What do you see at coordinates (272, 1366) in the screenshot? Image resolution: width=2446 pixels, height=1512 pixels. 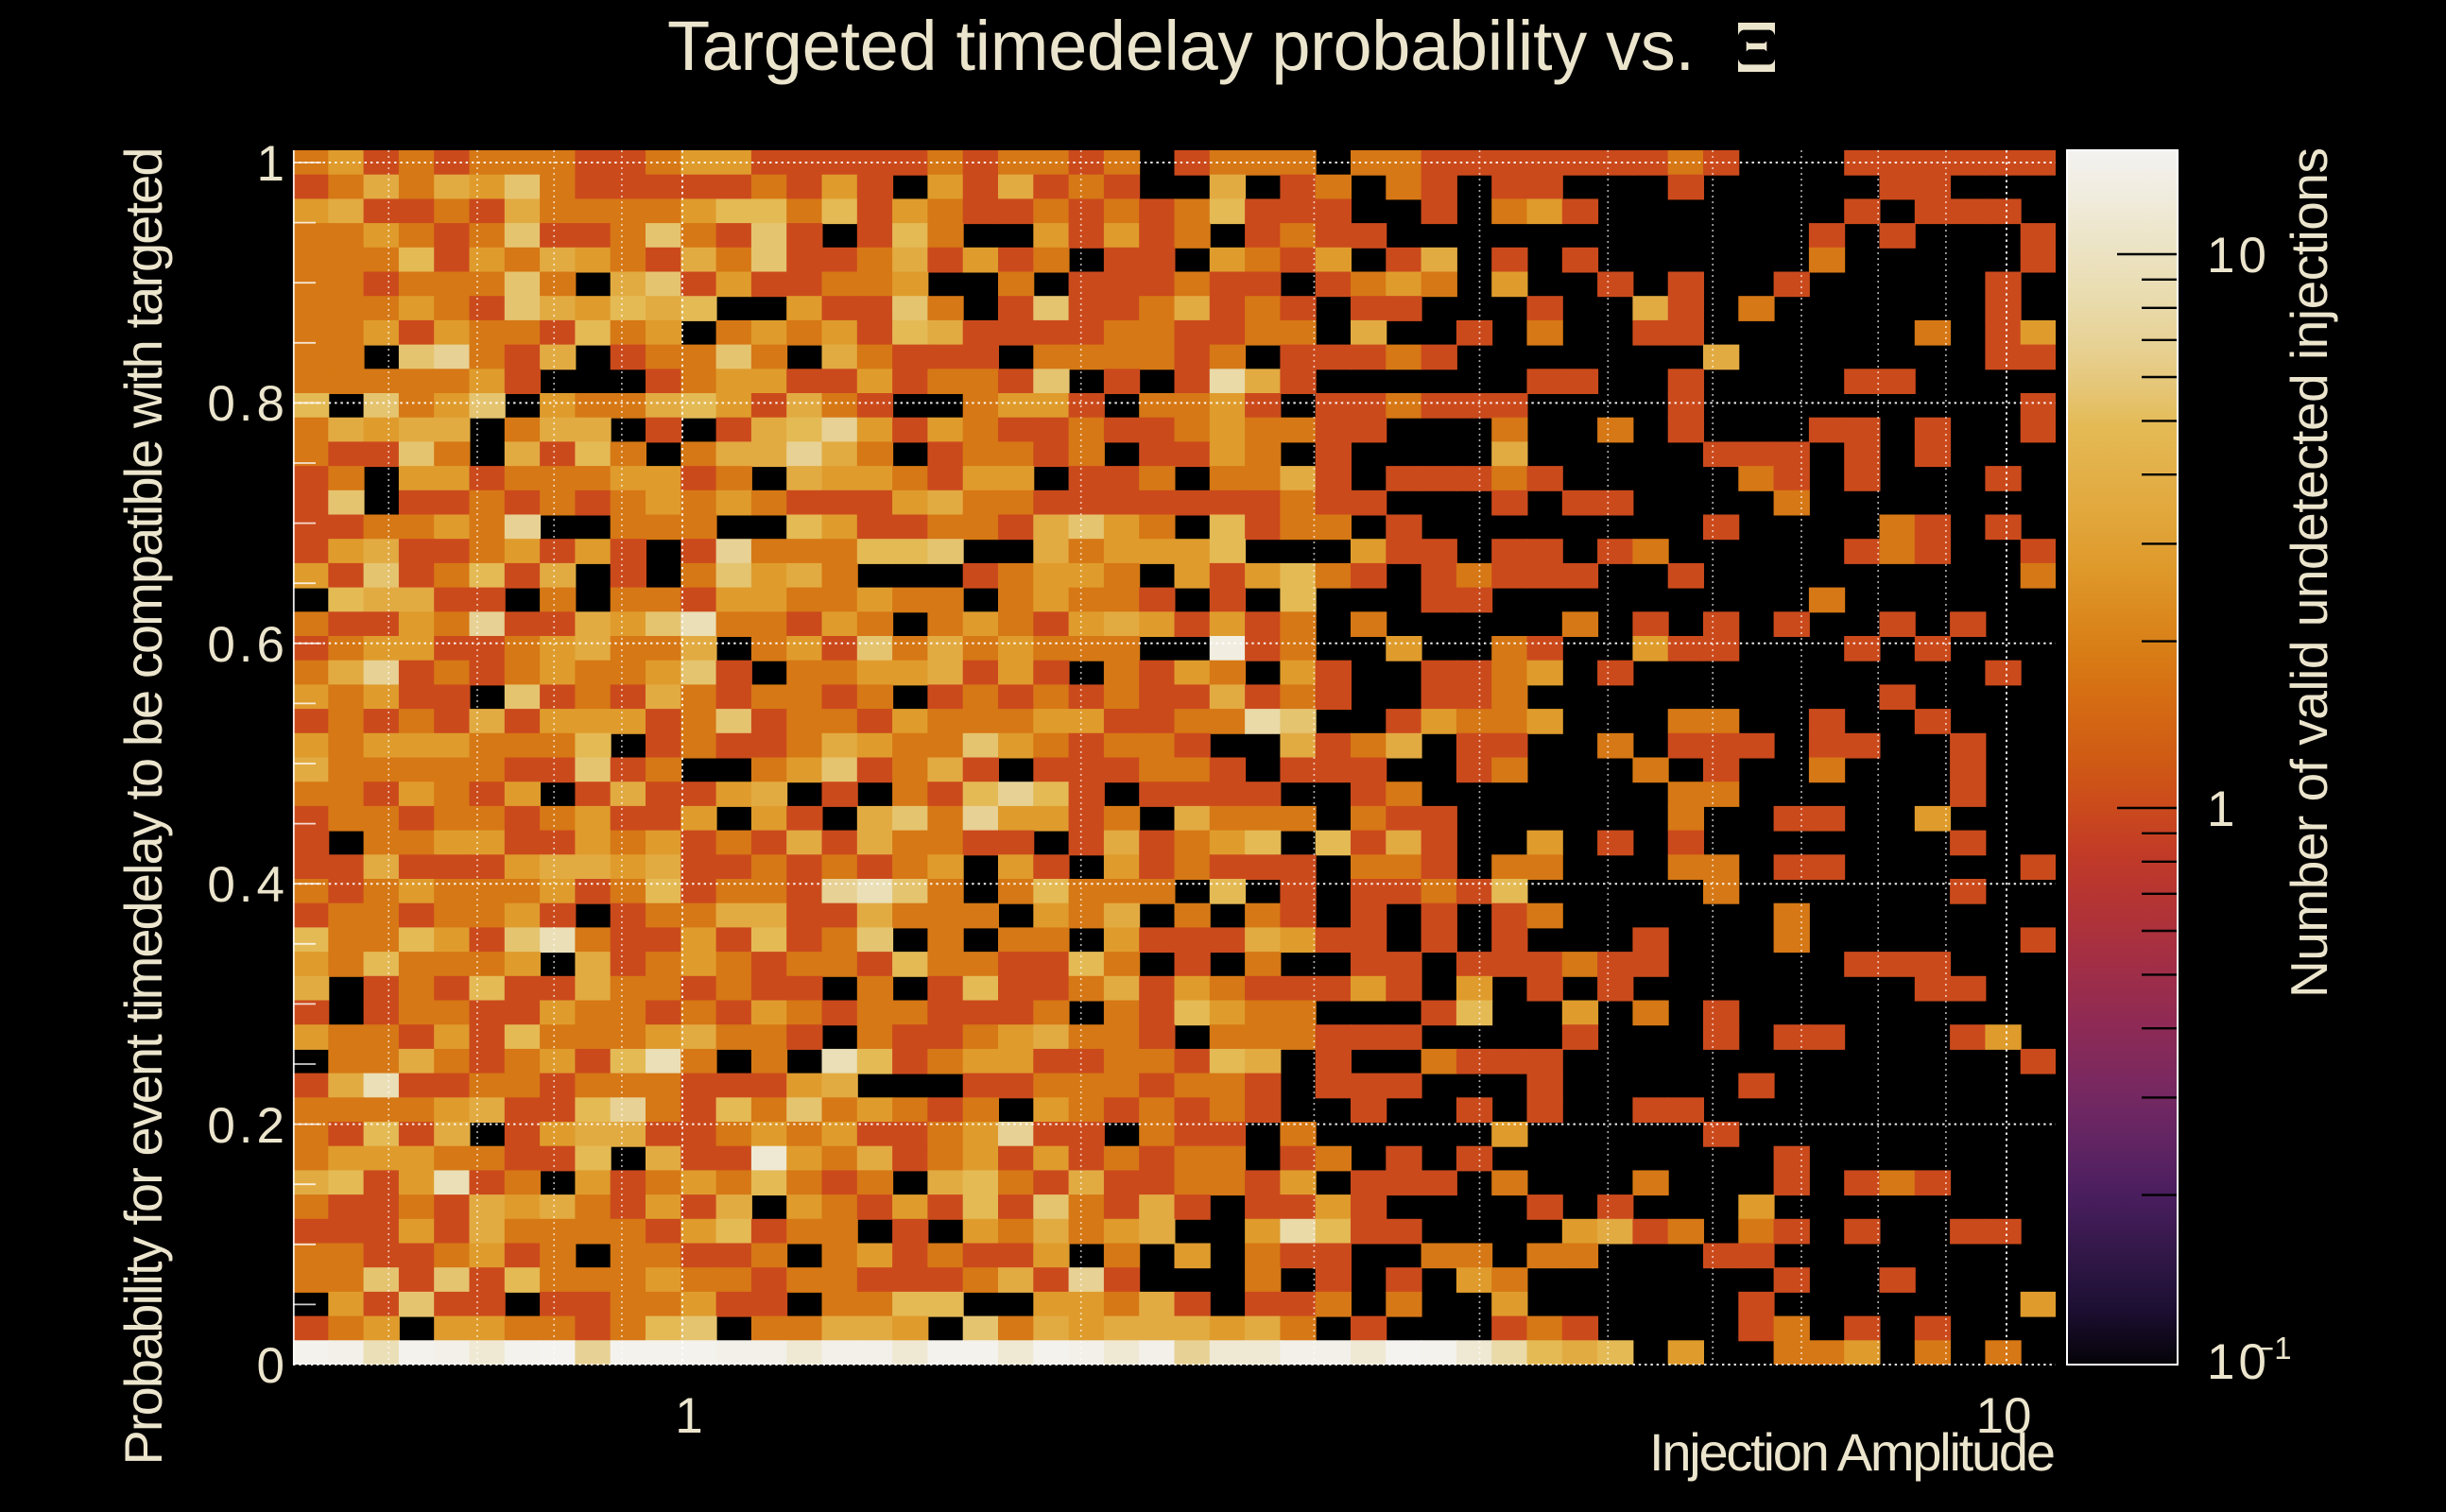 I see `svg-text: 0` at bounding box center [272, 1366].